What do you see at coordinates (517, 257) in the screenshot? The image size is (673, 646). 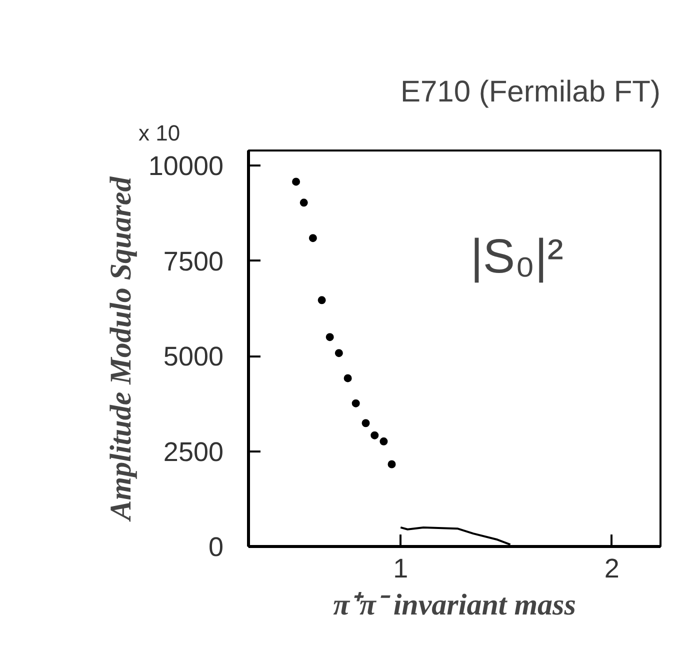 I see `annotation: |S₀|²` at bounding box center [517, 257].